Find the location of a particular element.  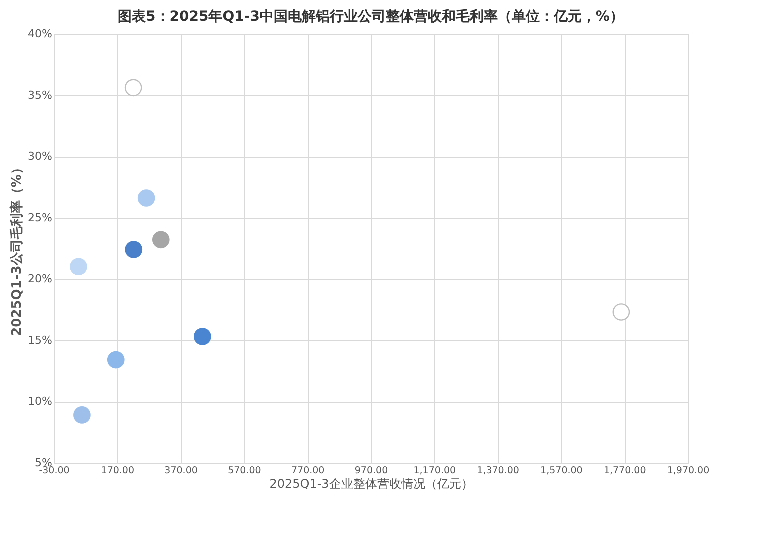

x-tick-label: 1,970.00 is located at coordinates (688, 471).